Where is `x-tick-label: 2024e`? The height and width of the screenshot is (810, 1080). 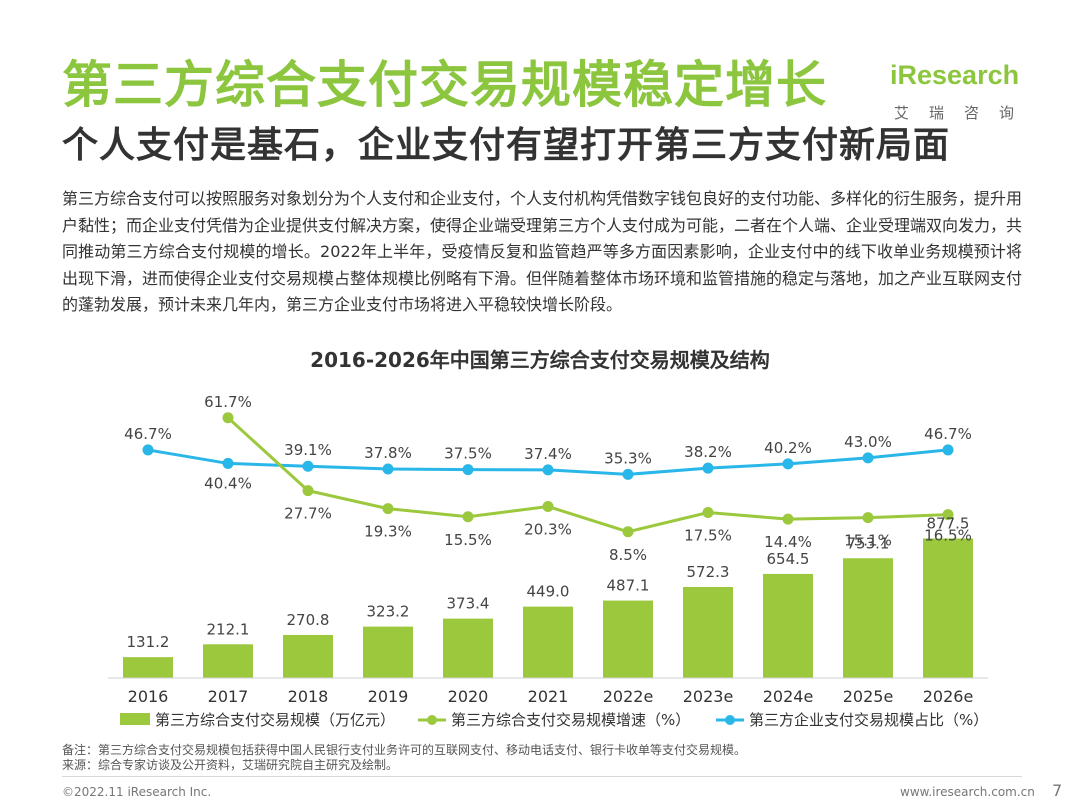
x-tick-label: 2024e is located at coordinates (788, 696).